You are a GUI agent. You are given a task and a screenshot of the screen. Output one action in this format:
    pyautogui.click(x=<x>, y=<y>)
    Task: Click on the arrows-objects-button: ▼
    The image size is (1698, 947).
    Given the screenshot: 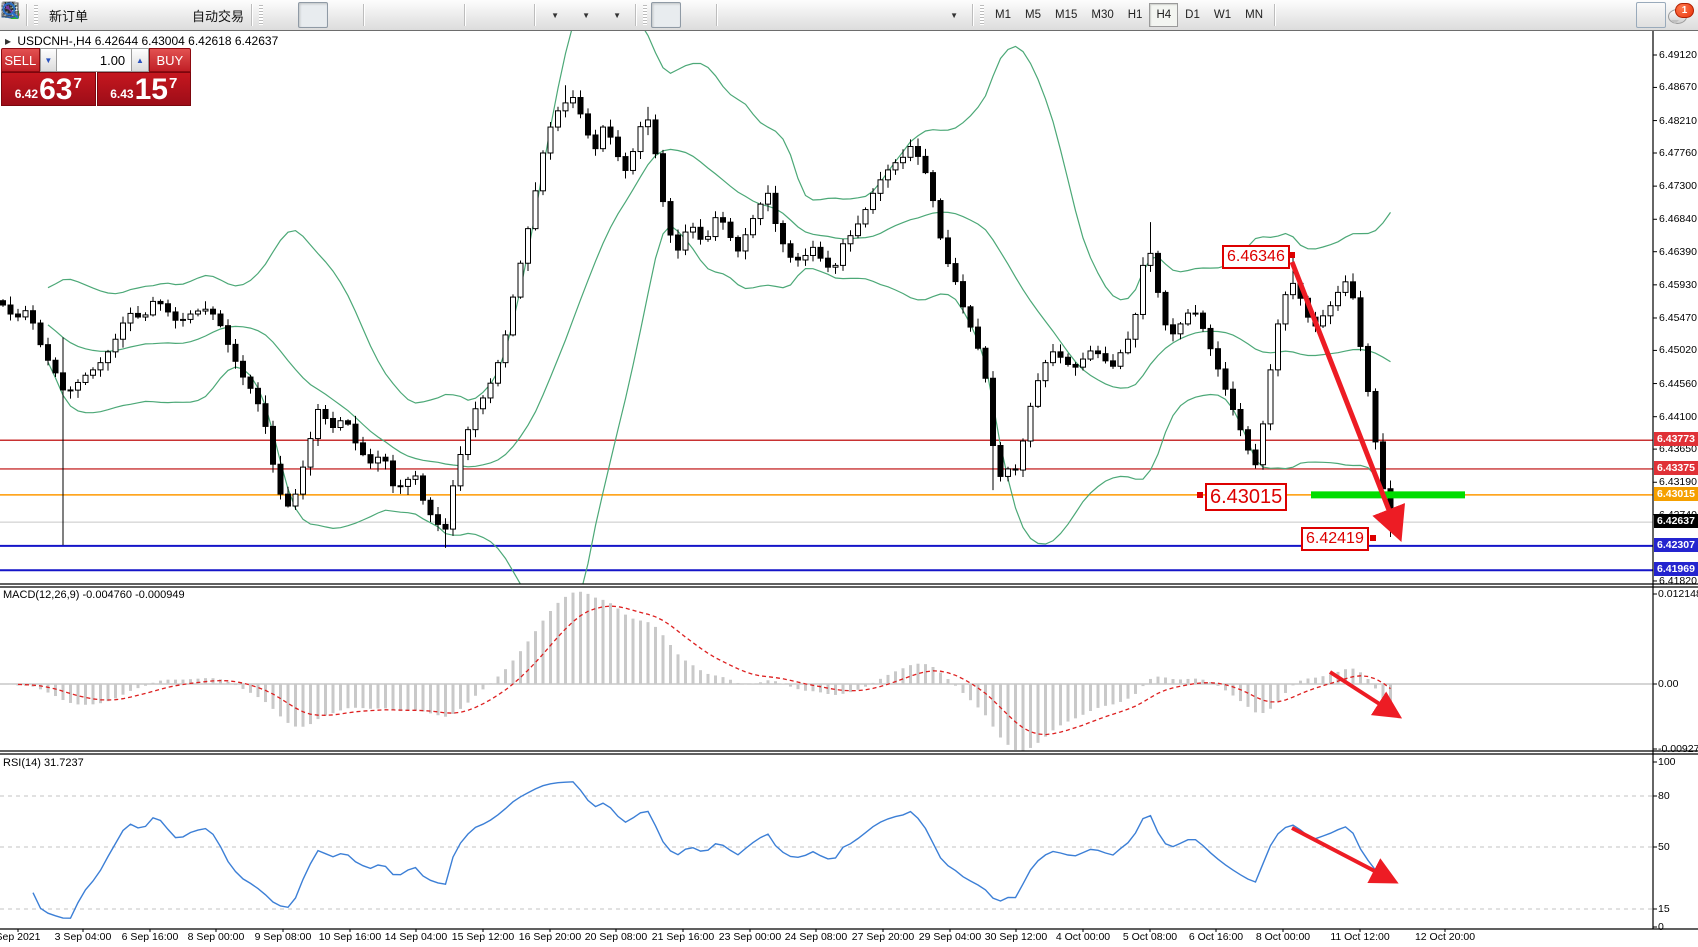 What is the action you would take?
    pyautogui.click(x=485, y=15)
    